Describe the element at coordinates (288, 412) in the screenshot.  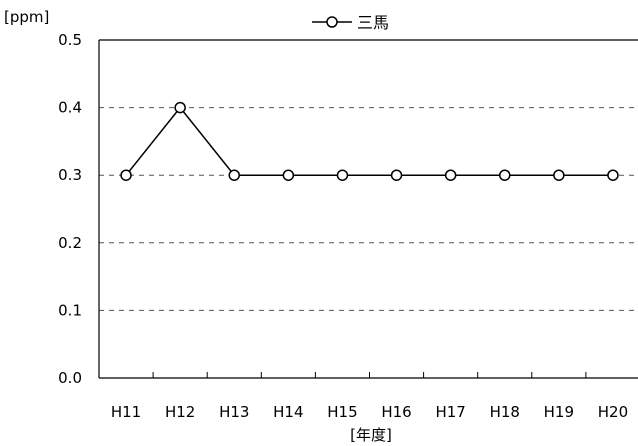
I see `x-tick-label: H14` at that location.